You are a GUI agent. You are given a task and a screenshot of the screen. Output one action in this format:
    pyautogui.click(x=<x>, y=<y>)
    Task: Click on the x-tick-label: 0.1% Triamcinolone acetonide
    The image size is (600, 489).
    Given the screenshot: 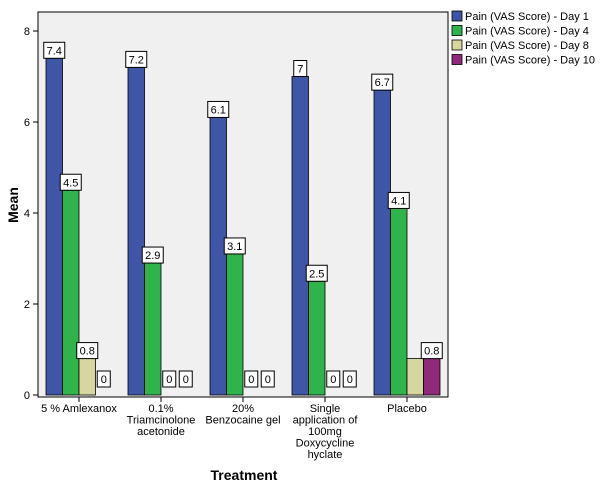 What is the action you would take?
    pyautogui.click(x=161, y=420)
    